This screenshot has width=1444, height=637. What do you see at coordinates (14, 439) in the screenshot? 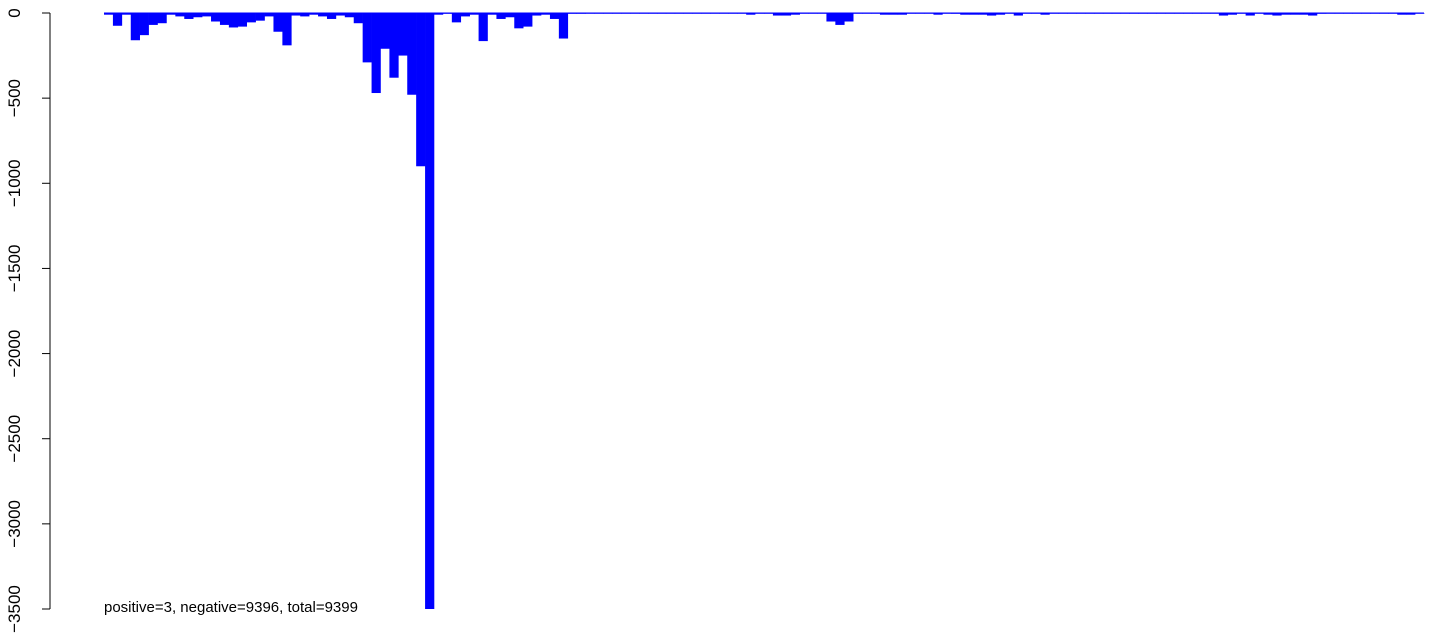
I see `y-tick-label--2500: −2500` at bounding box center [14, 439].